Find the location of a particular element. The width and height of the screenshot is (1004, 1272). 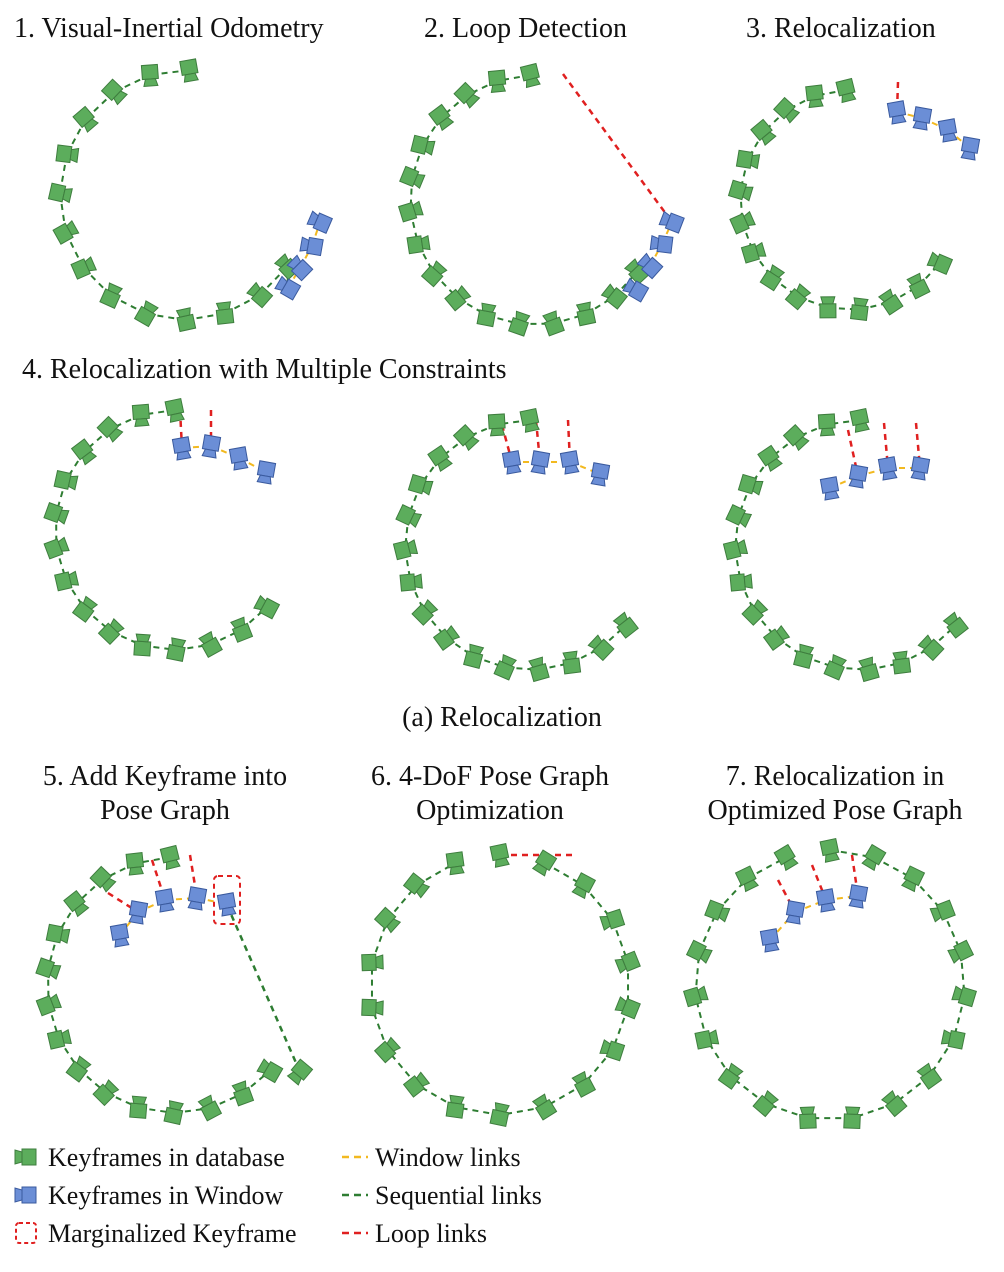

sequential-link is located at coordinates (263, 988).